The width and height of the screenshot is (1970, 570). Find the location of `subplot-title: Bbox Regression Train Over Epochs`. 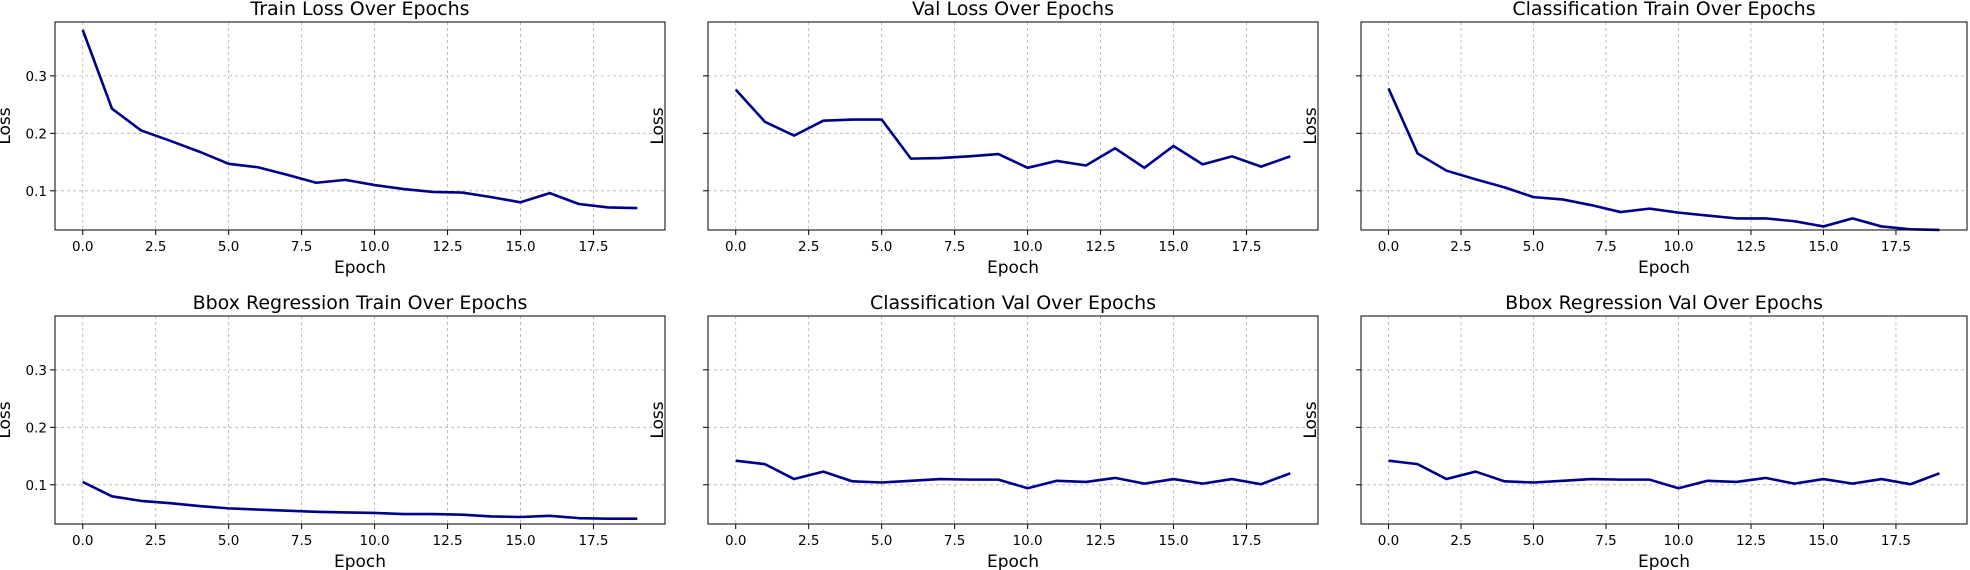

subplot-title: Bbox Regression Train Over Epochs is located at coordinates (360, 303).